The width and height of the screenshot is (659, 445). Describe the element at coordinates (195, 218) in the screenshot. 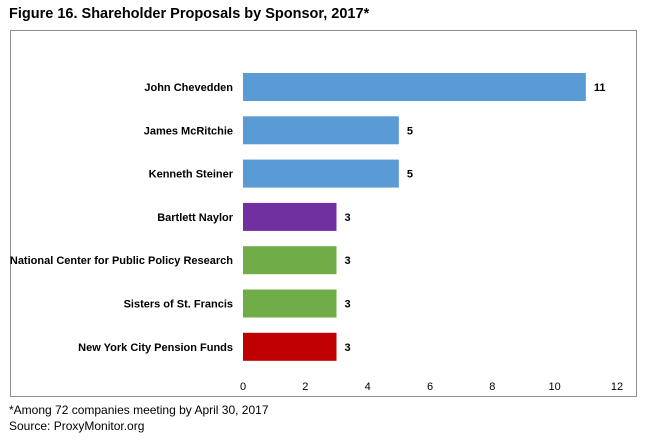

I see `category-label: Bartlett Naylor` at that location.